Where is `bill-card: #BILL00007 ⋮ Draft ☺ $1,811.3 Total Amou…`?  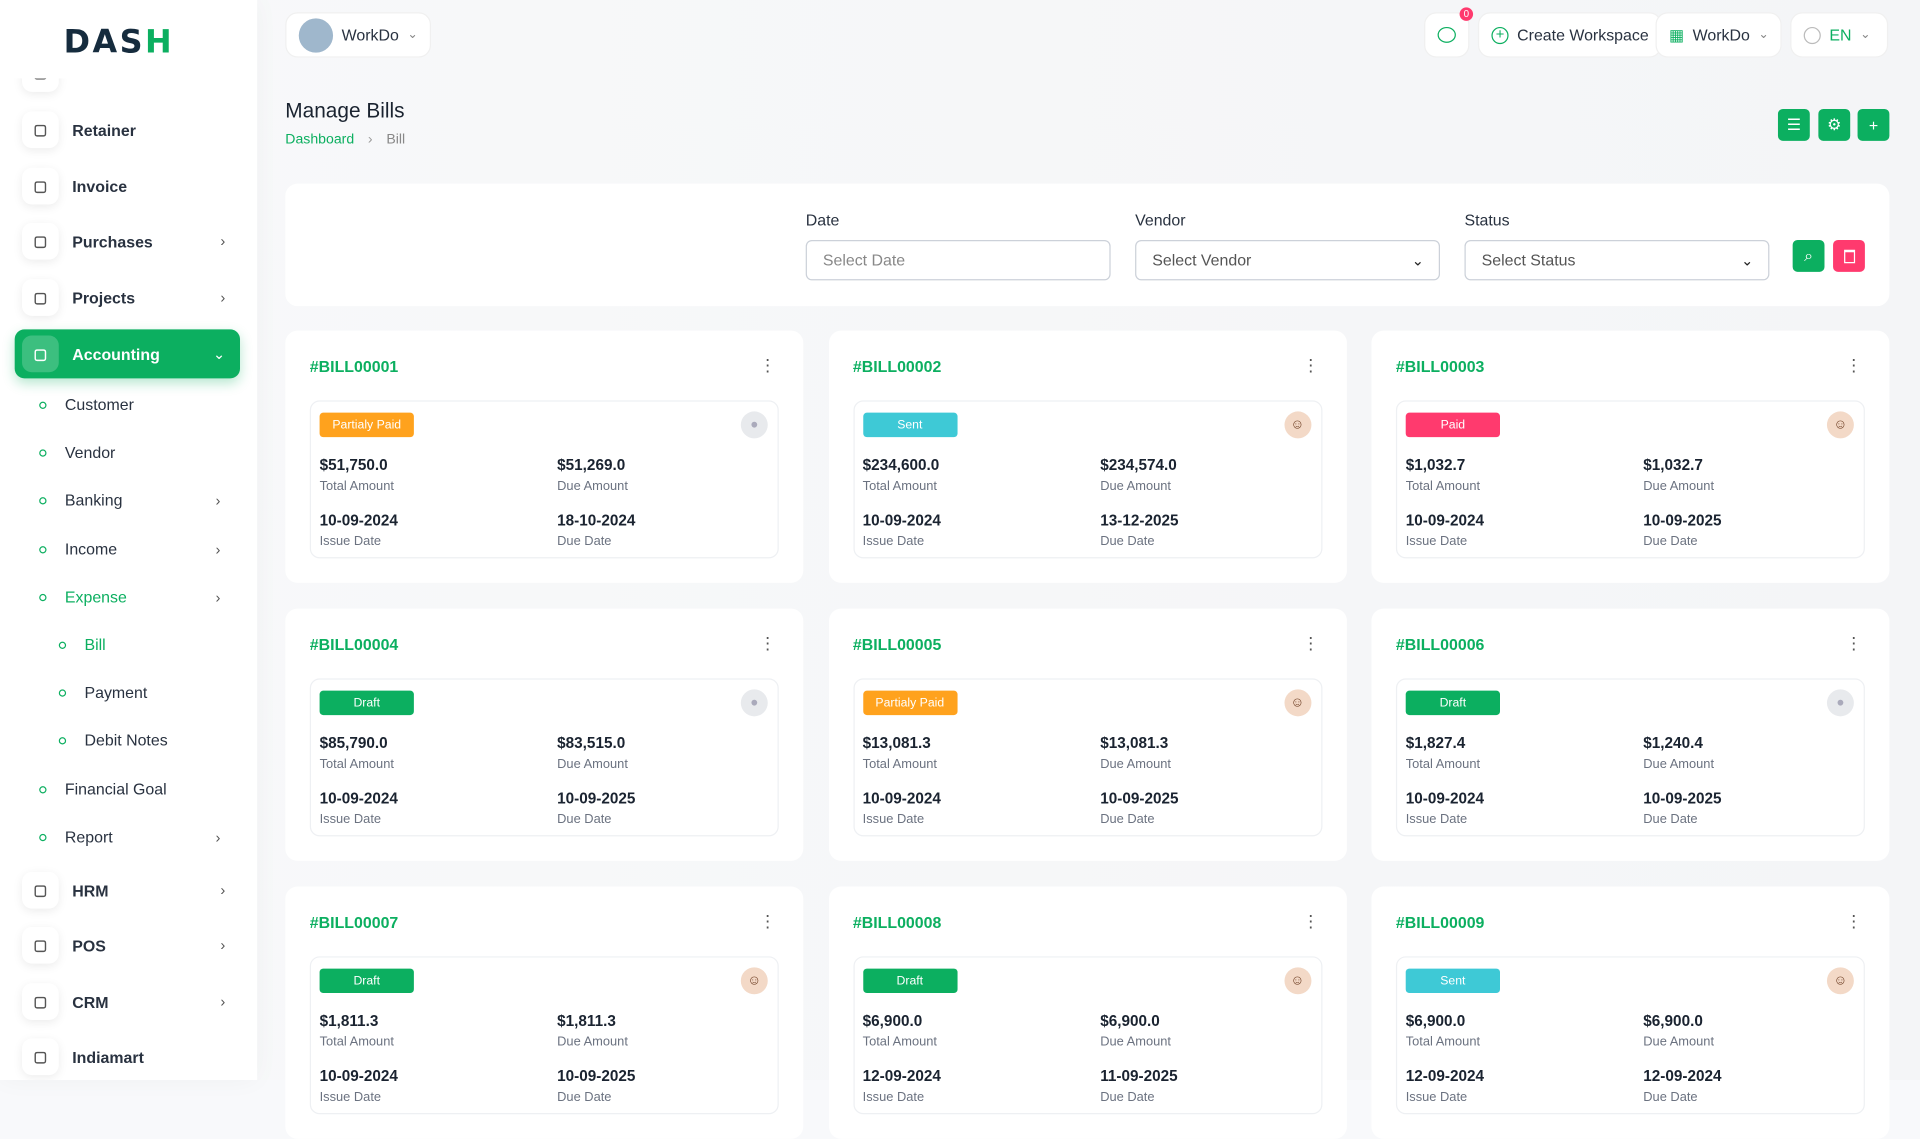
bill-card: #BILL00007 ⋮ Draft ☺ $1,811.3 Total Amou… is located at coordinates (544, 1012).